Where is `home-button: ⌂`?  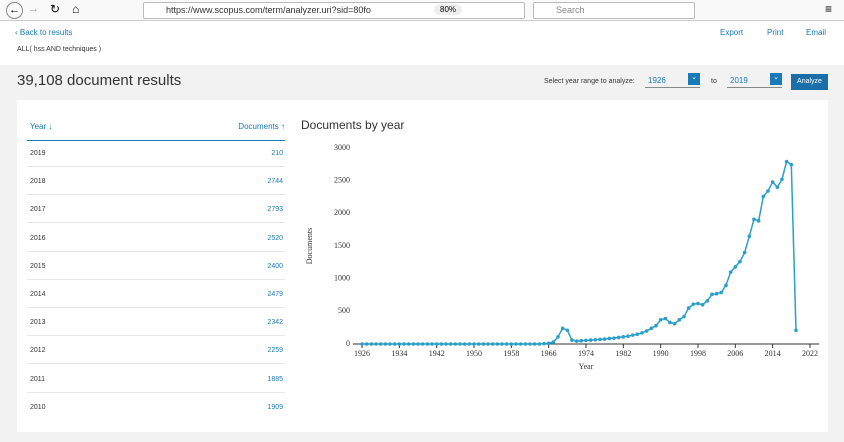 home-button: ⌂ is located at coordinates (76, 9).